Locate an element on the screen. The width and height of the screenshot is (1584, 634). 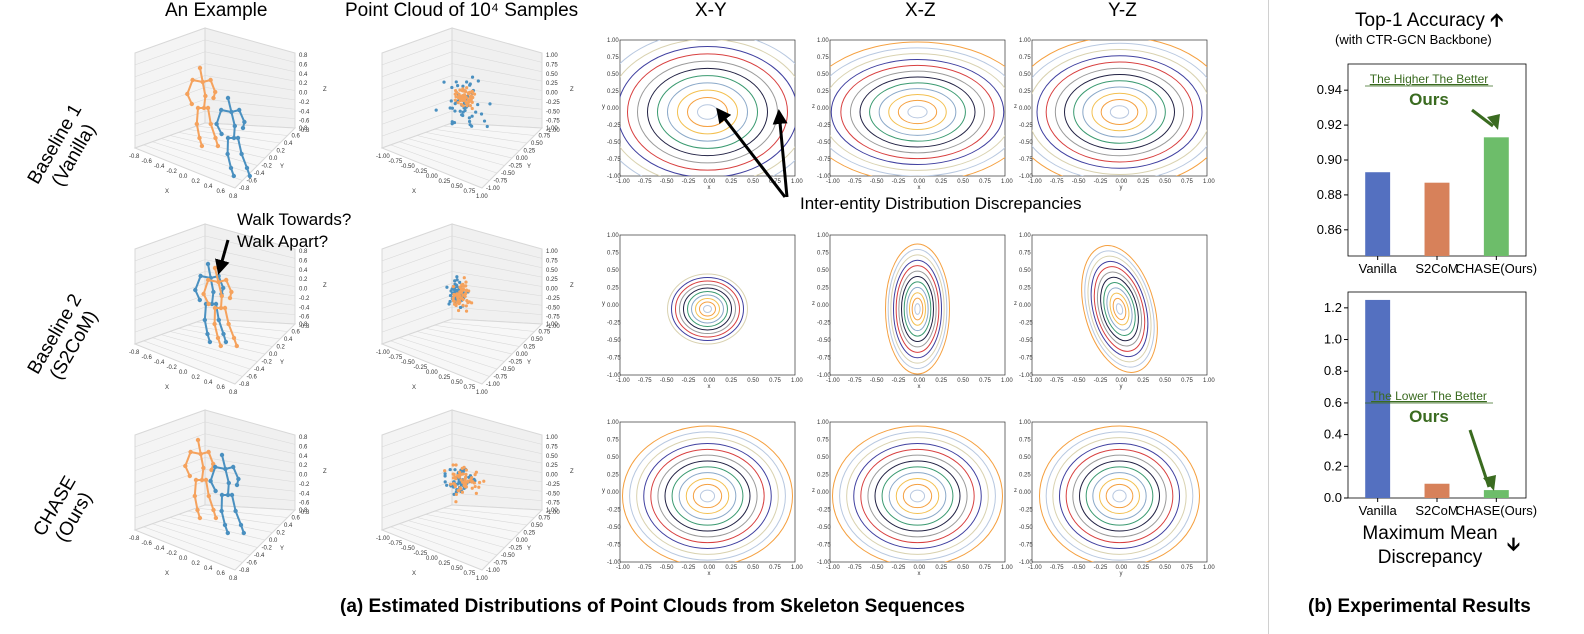
y-tick-label: -0.75 is located at coordinates (501, 564).